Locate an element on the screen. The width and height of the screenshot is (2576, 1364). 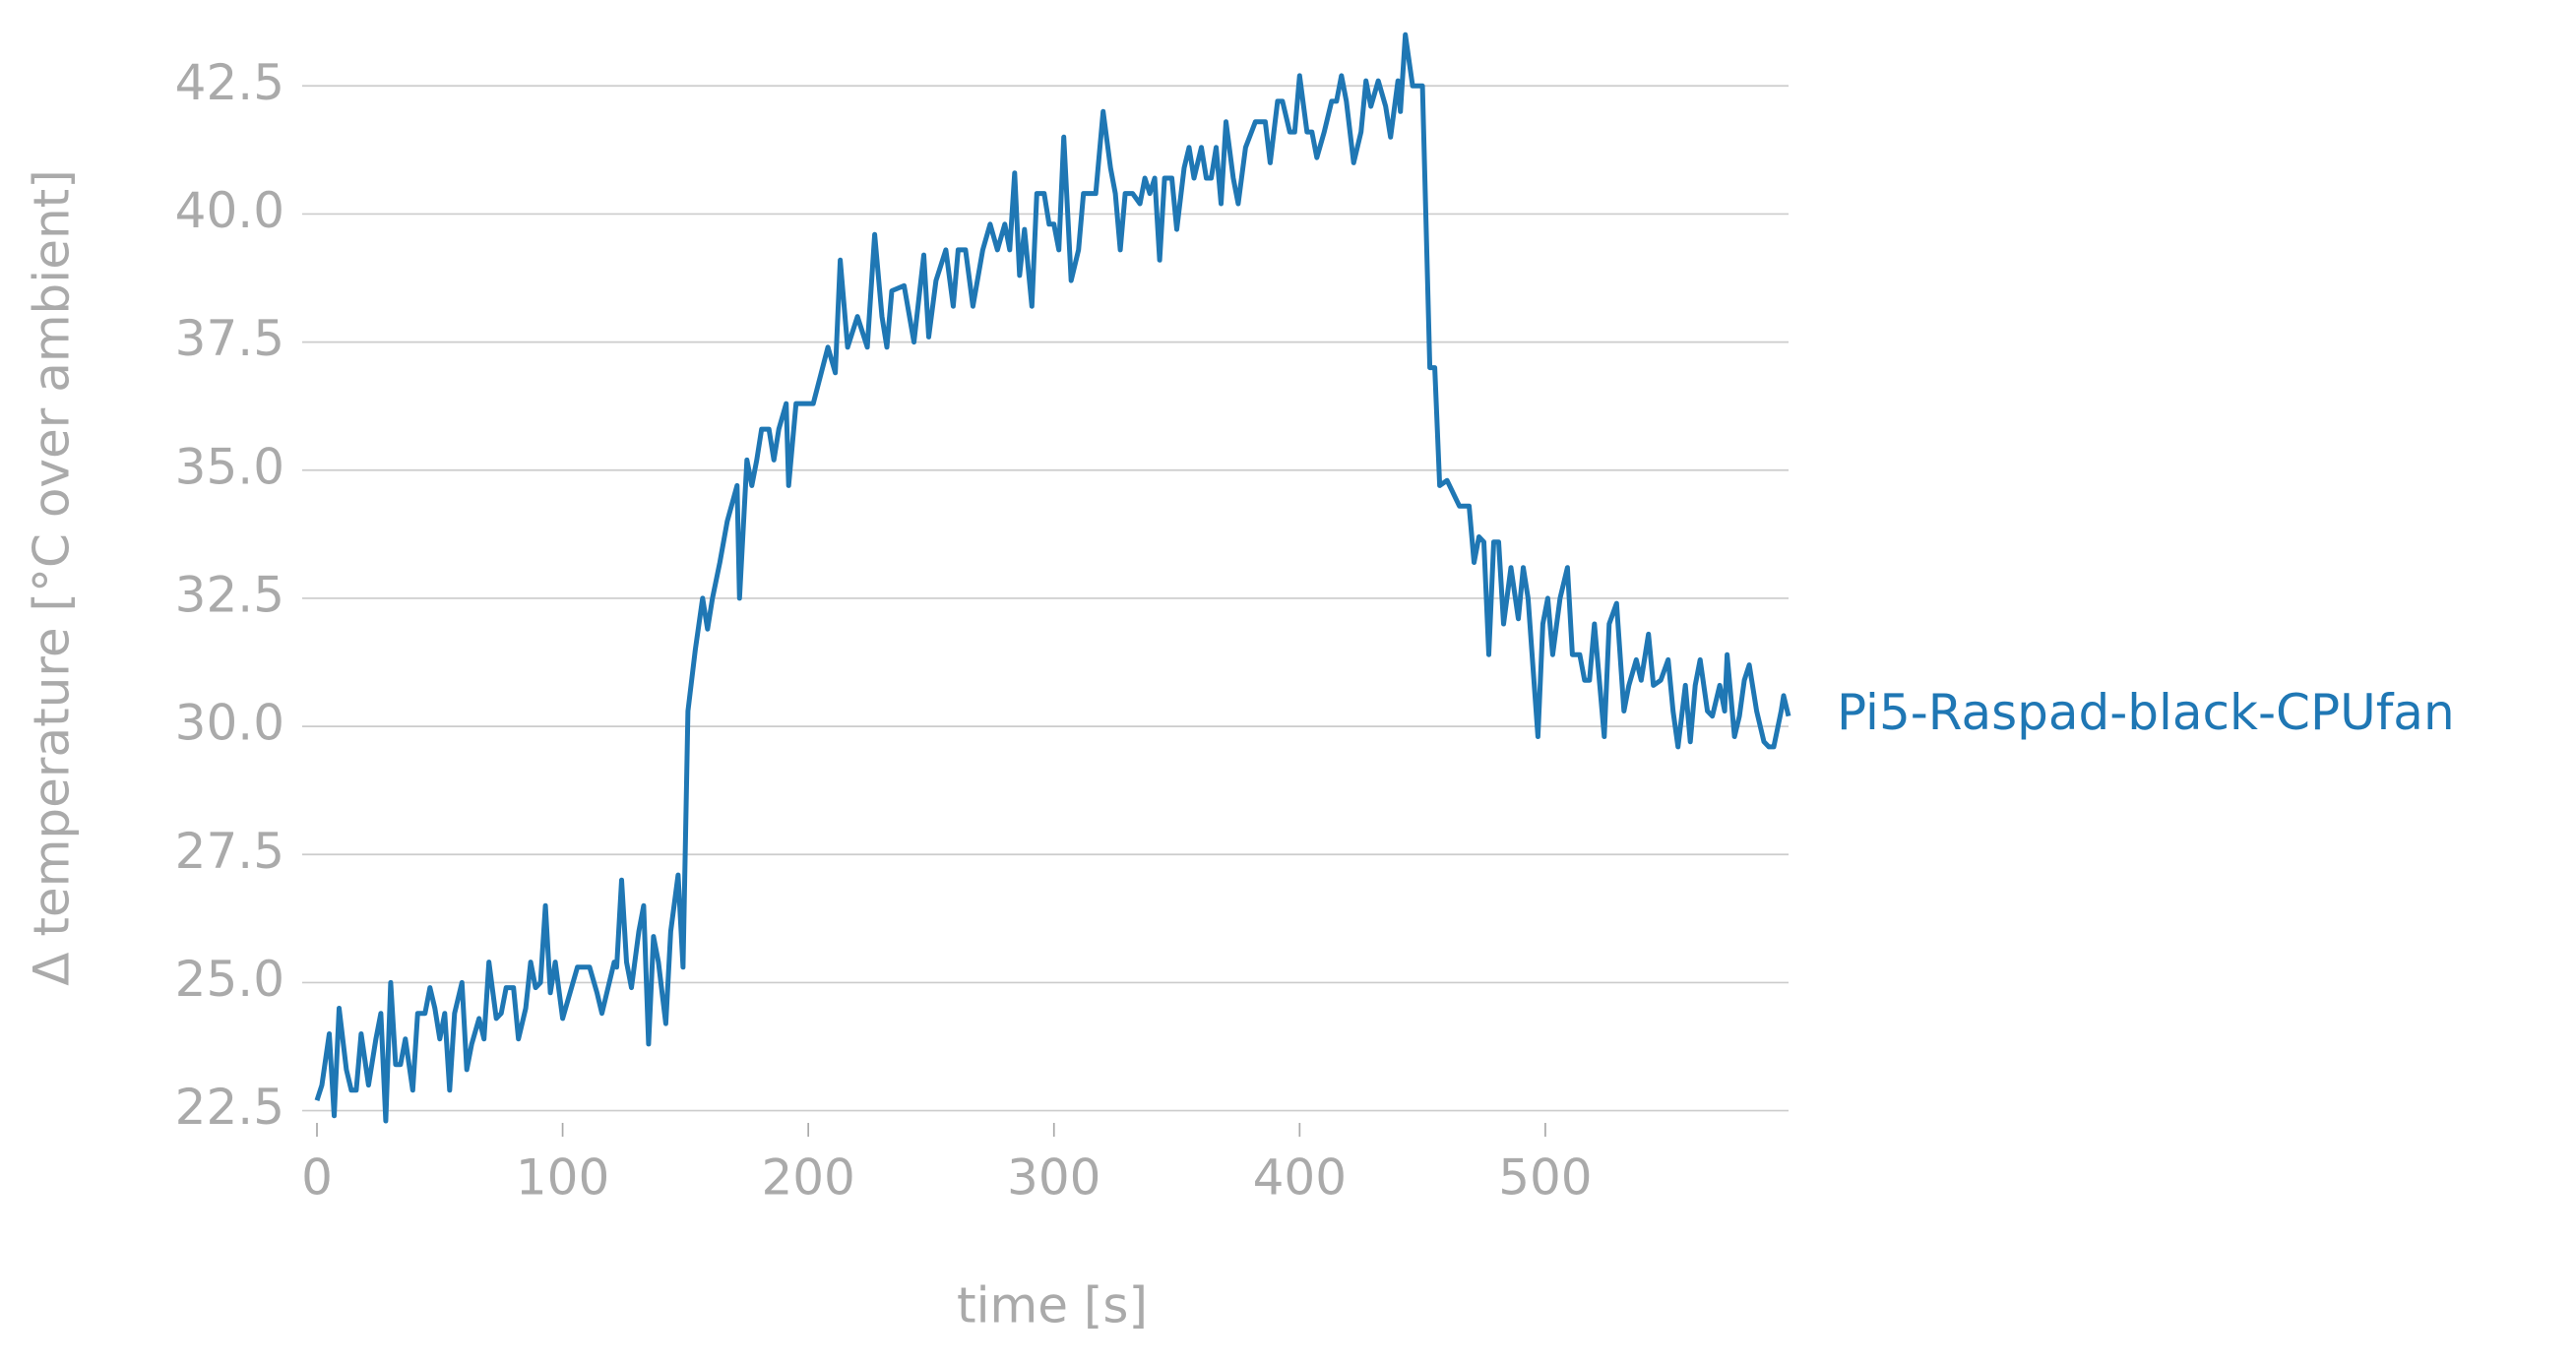
y-tick-label: 30.0 is located at coordinates (229, 723).